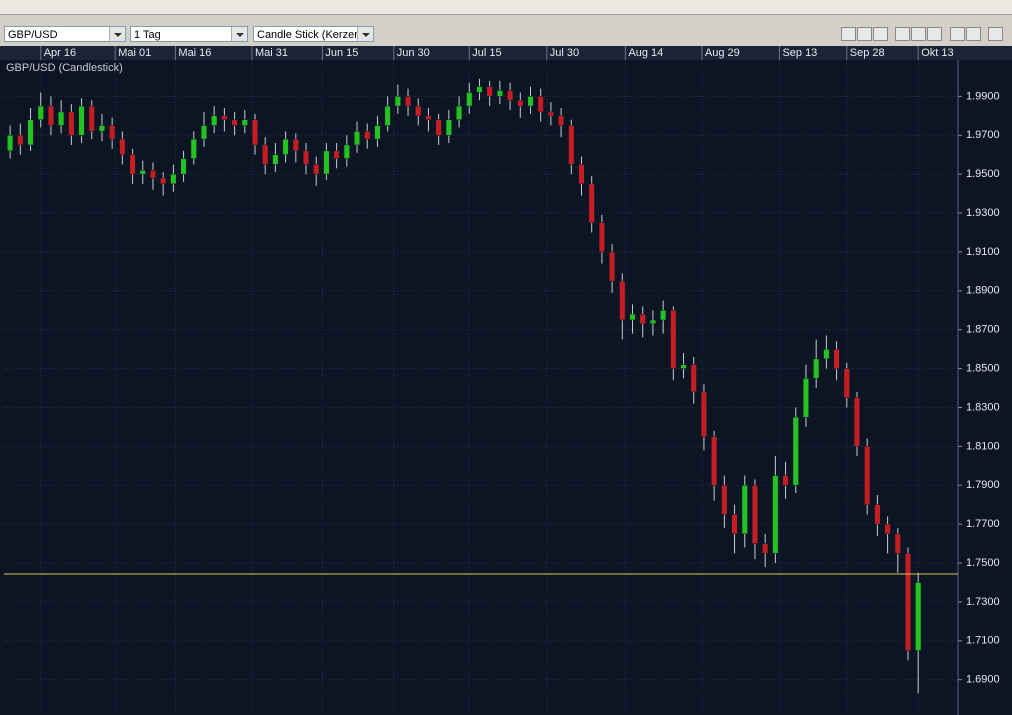 The image size is (1012, 715). What do you see at coordinates (189, 34) in the screenshot?
I see `period-select: 1 Tag` at bounding box center [189, 34].